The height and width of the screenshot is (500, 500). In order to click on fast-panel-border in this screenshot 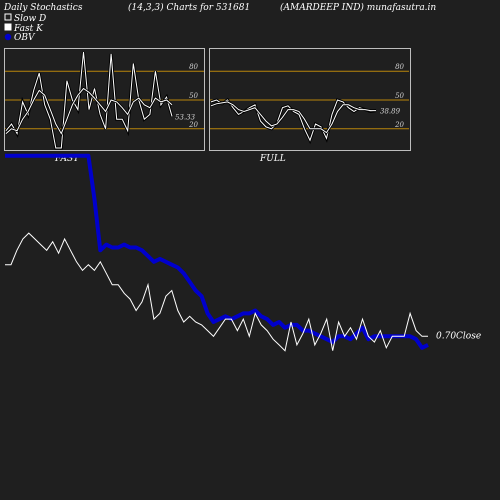, I will do `click(104, 99)`.